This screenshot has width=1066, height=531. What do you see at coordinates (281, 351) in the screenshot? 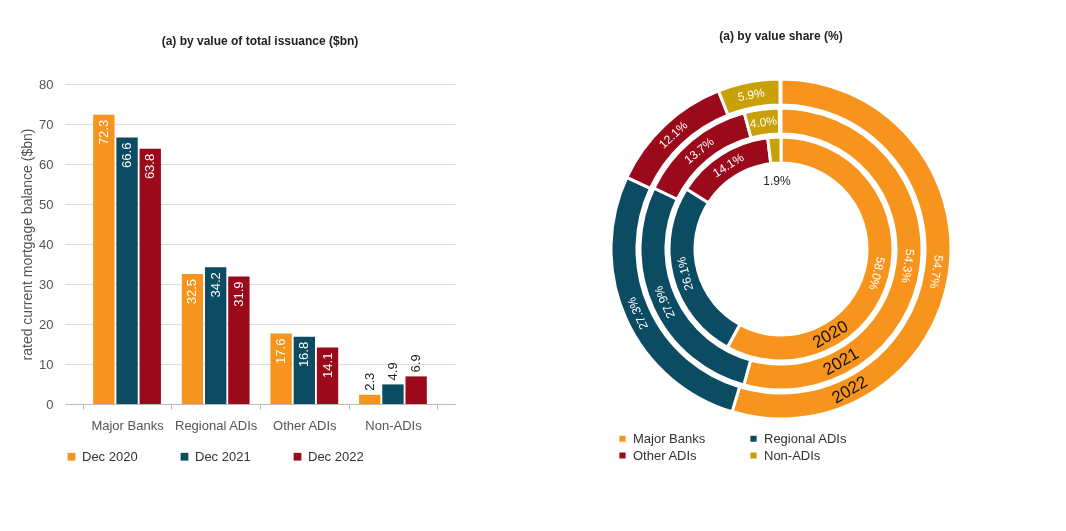
I see `data-label: 17.6` at bounding box center [281, 351].